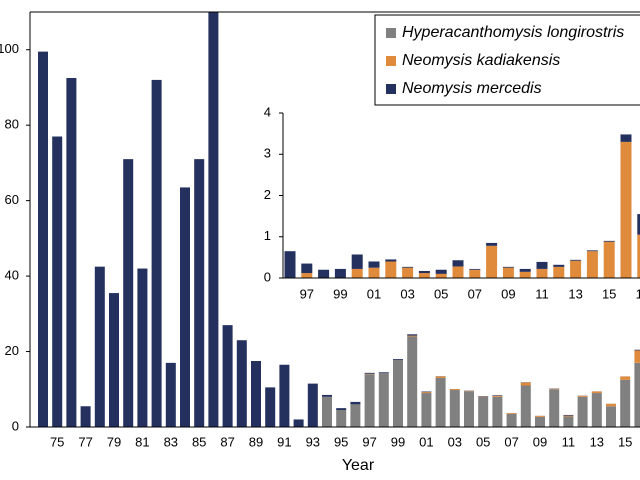 The image size is (640, 480). Describe the element at coordinates (542, 293) in the screenshot. I see `x-tick-label: 11` at that location.